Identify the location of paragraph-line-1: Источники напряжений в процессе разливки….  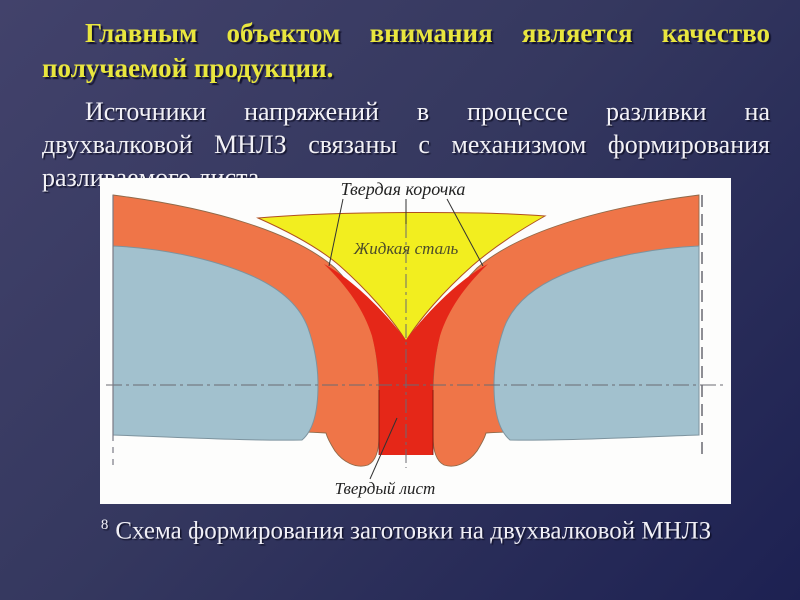
(427, 111).